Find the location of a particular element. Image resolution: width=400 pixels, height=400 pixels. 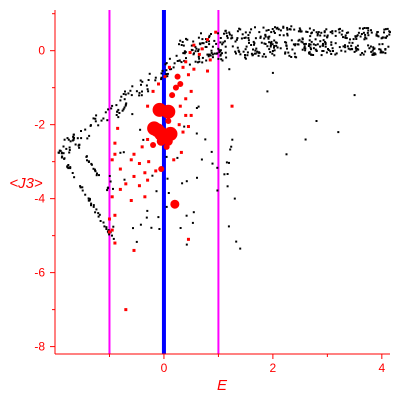

y-tick-label: -8 is located at coordinates (39, 347).